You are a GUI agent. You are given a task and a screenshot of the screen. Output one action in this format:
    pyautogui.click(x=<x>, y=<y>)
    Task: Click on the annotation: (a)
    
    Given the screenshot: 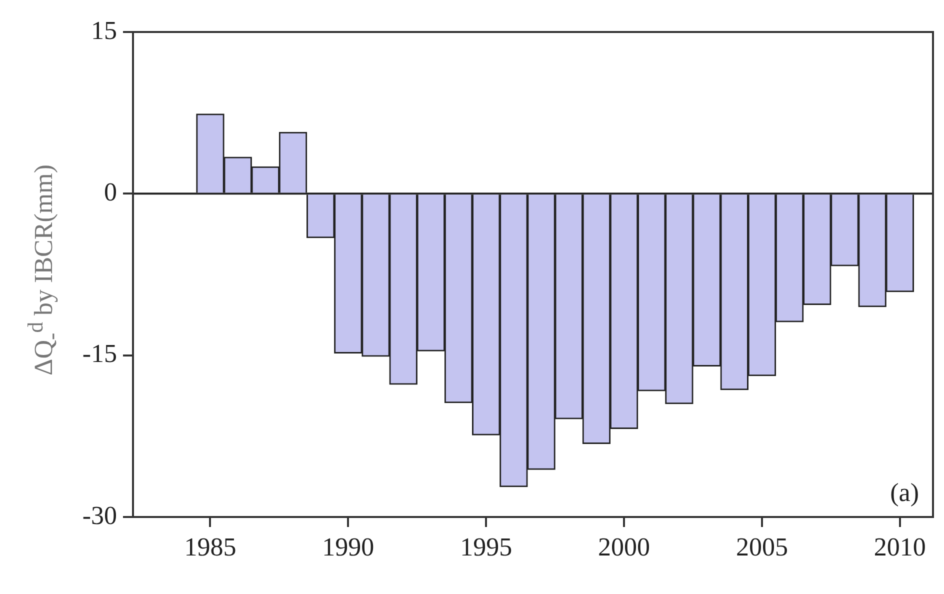 What is the action you would take?
    pyautogui.click(x=904, y=492)
    